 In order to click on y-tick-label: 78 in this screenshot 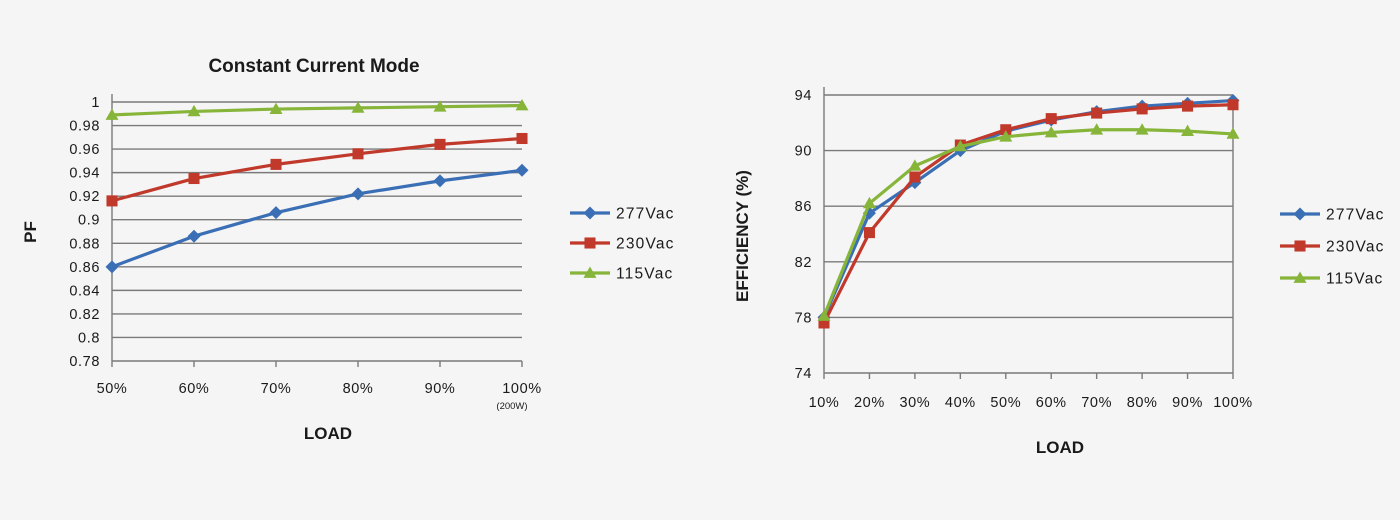, I will do `click(803, 318)`.